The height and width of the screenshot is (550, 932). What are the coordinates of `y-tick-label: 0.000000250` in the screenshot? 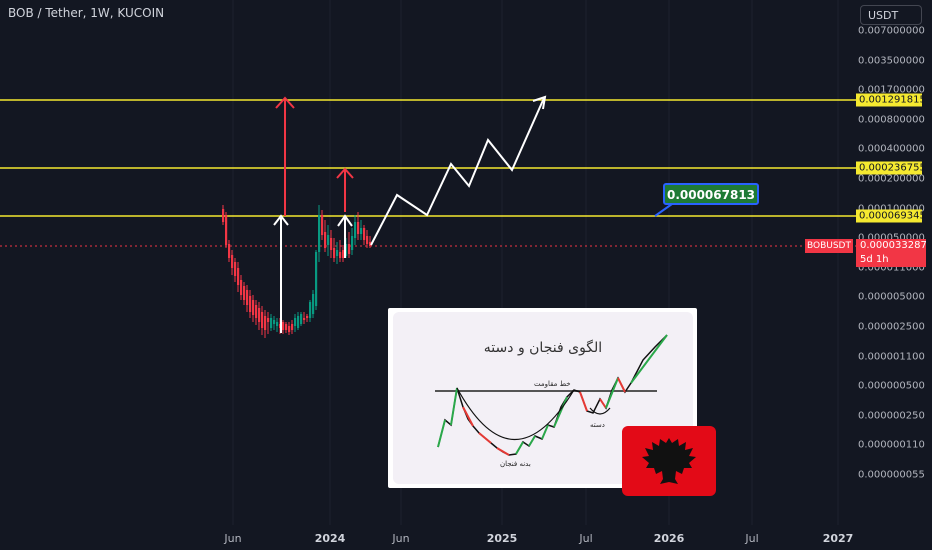 It's located at (891, 416).